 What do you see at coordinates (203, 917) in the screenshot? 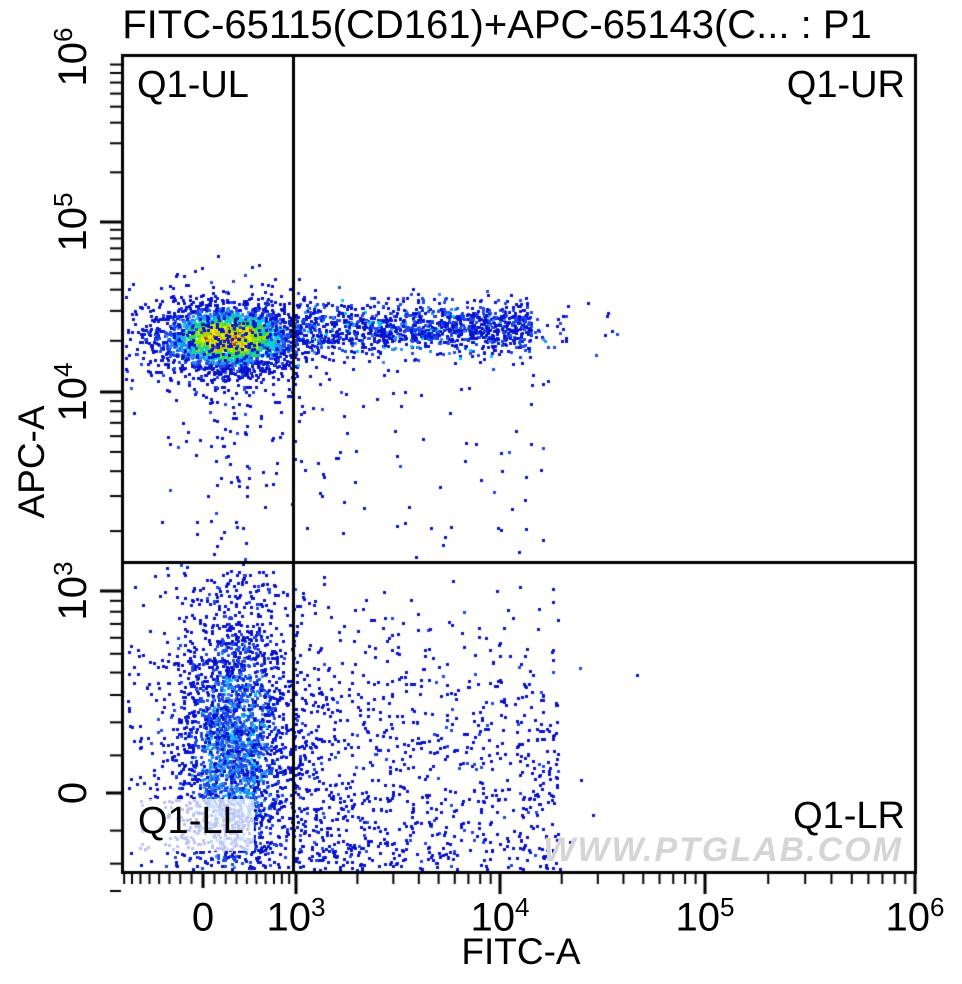
I see `x-tick-label-0: 0` at bounding box center [203, 917].